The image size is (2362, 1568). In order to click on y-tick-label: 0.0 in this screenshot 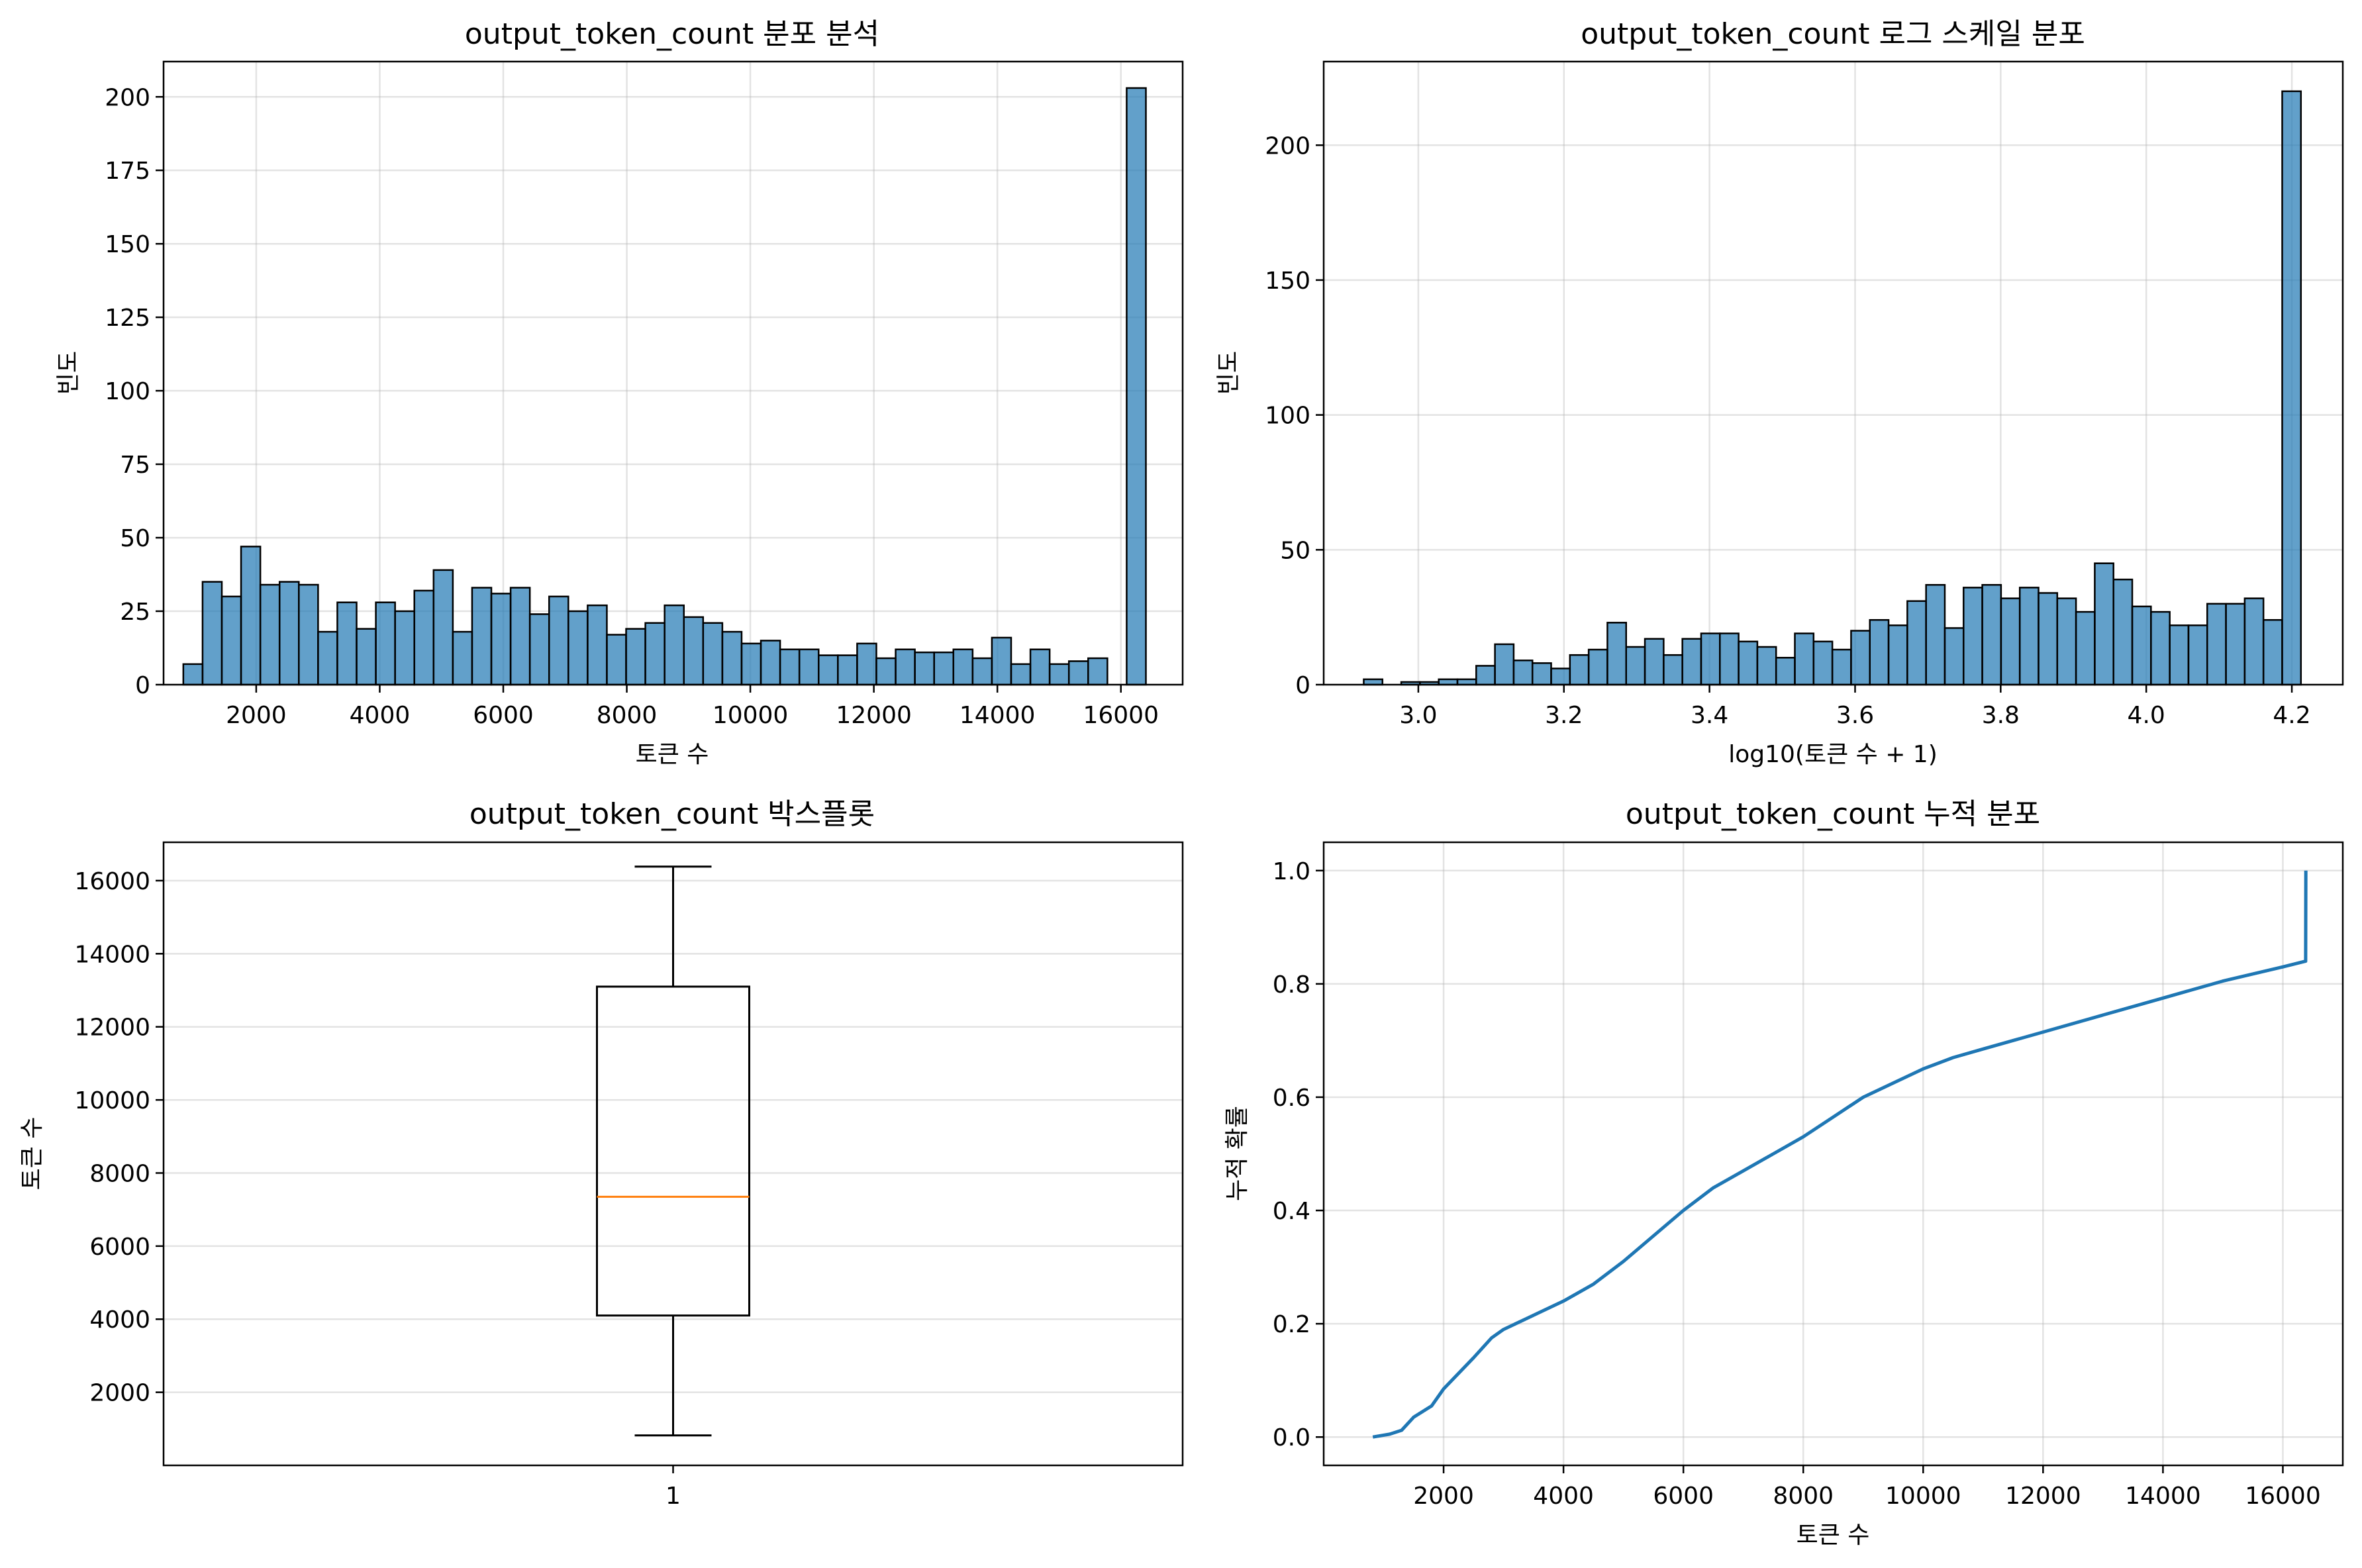, I will do `click(1291, 1437)`.